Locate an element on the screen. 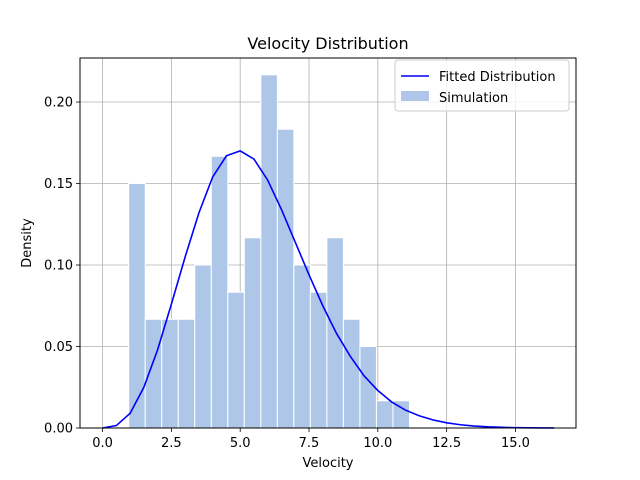 The image size is (640, 480). y-tick-label: 0.15 is located at coordinates (58, 184).